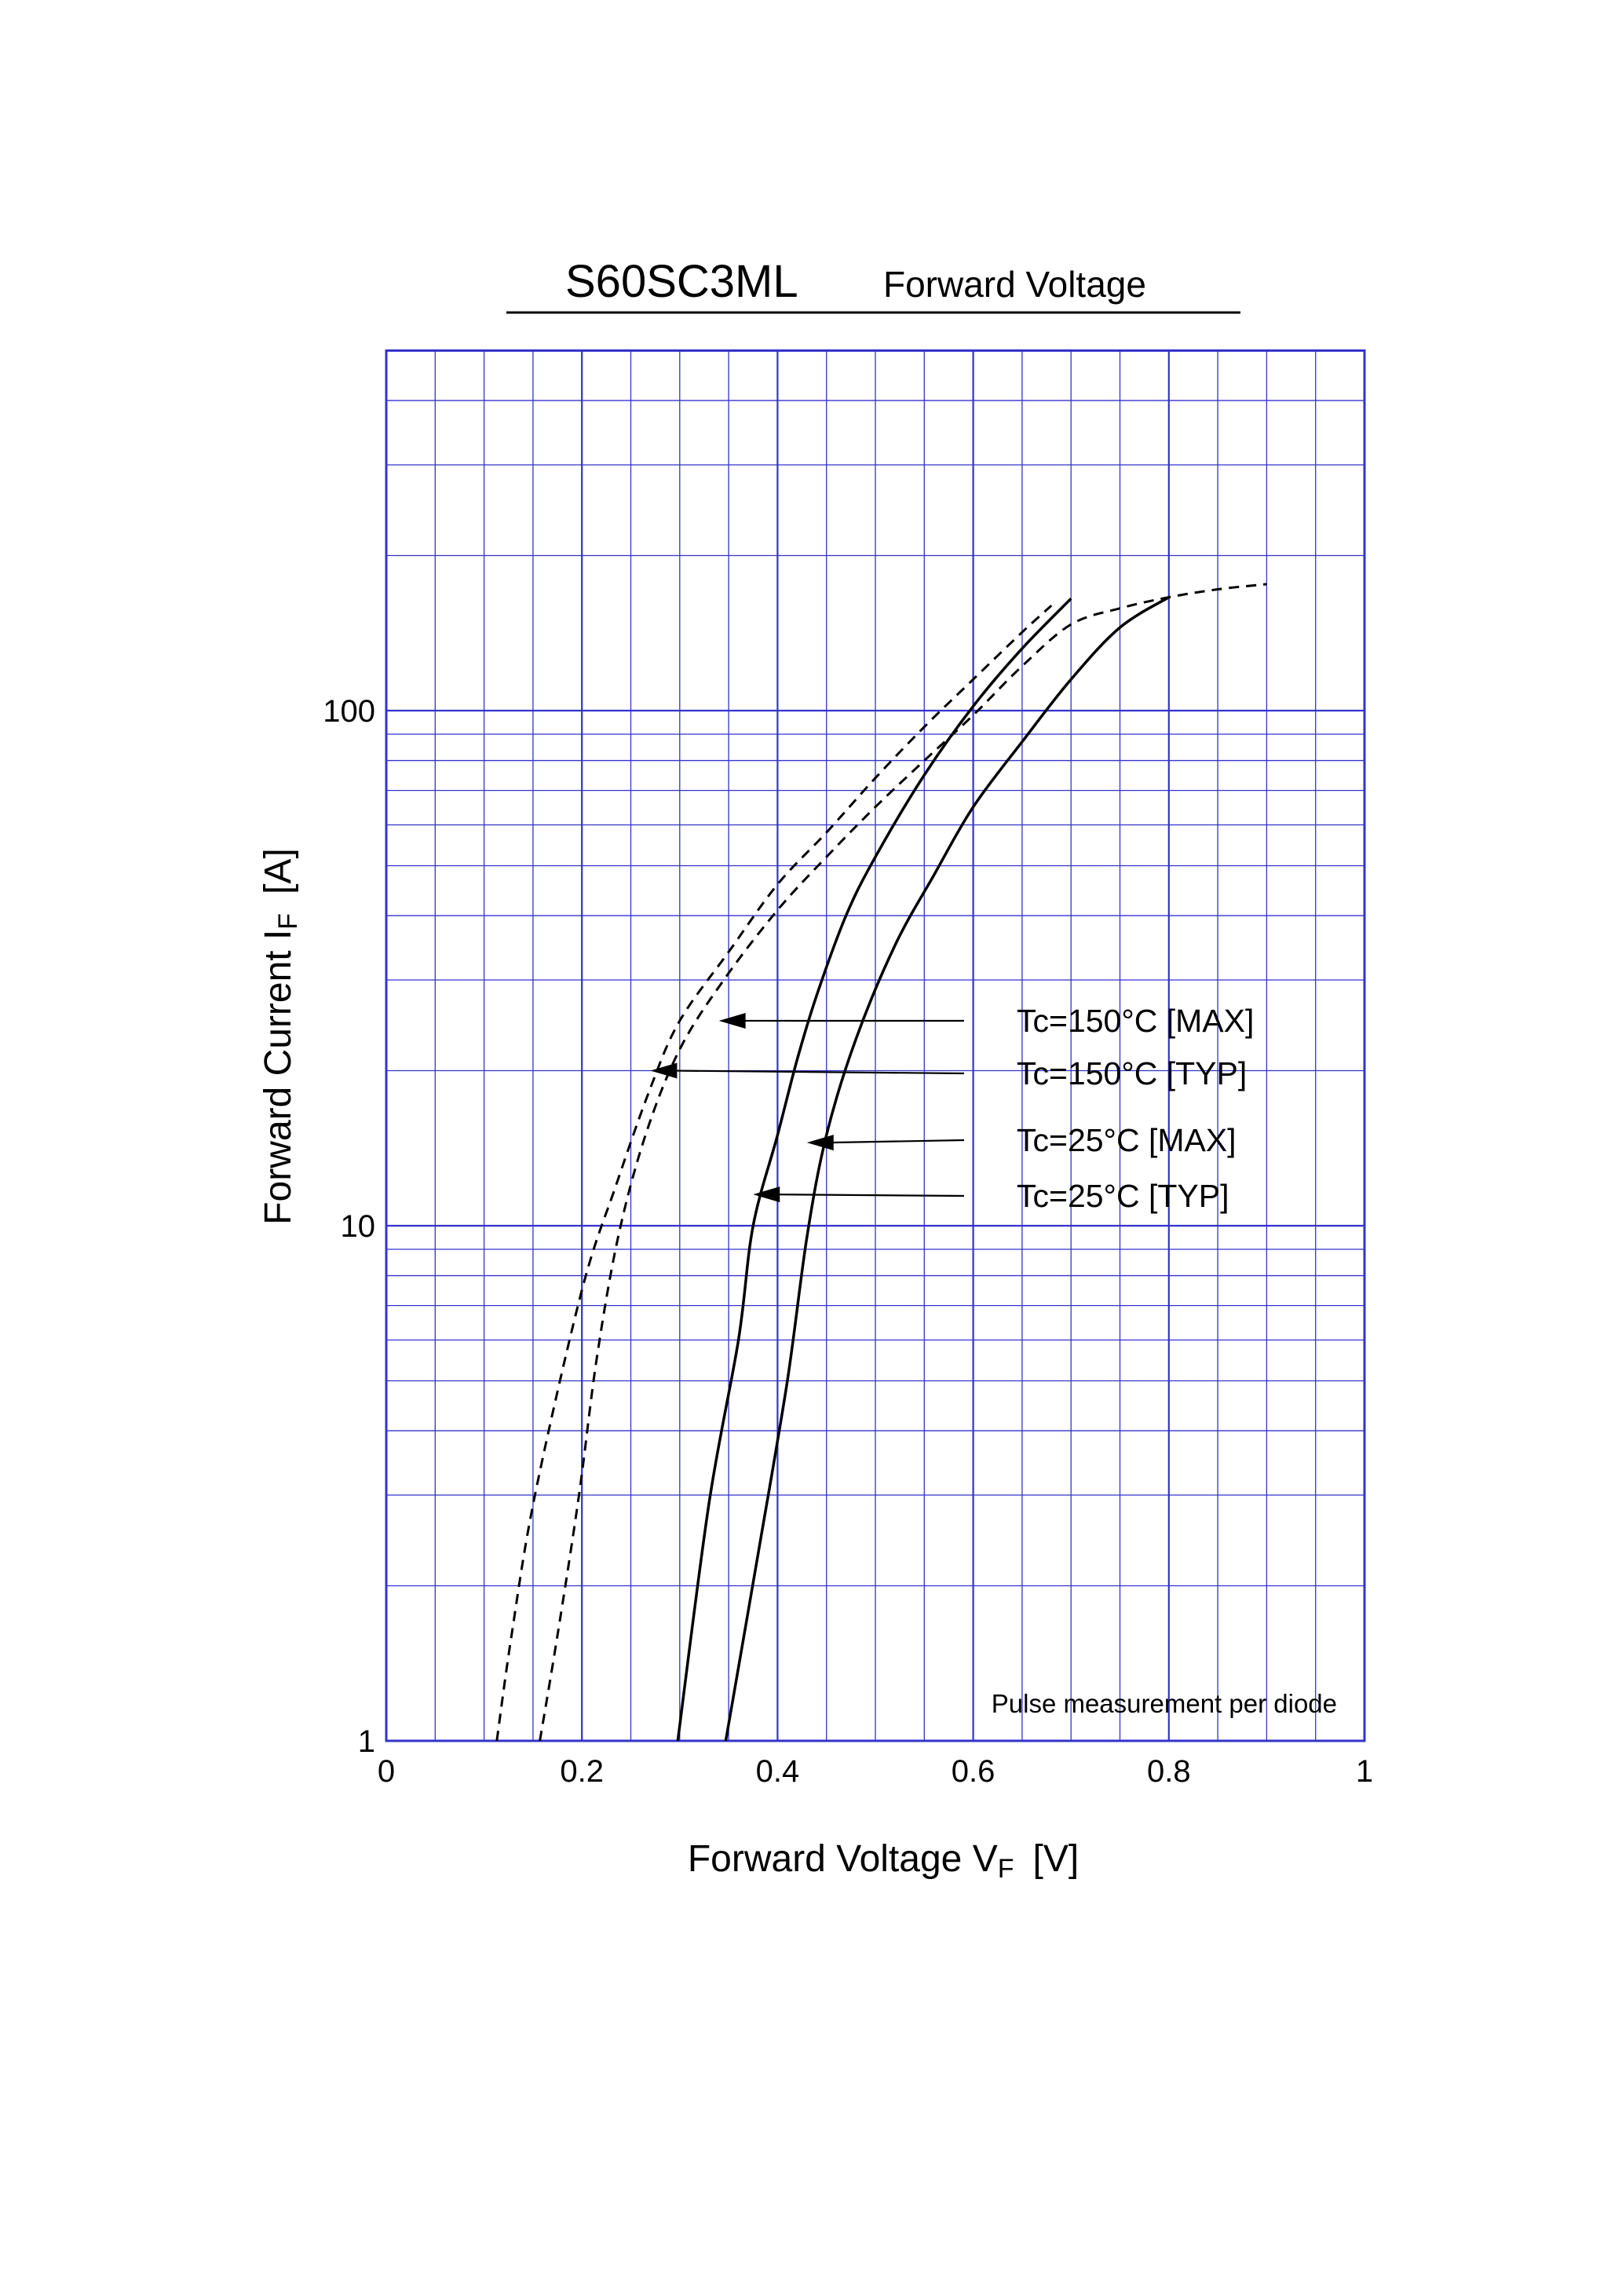  I want to click on x-axis-label-unit: [V], so click(1055, 1859).